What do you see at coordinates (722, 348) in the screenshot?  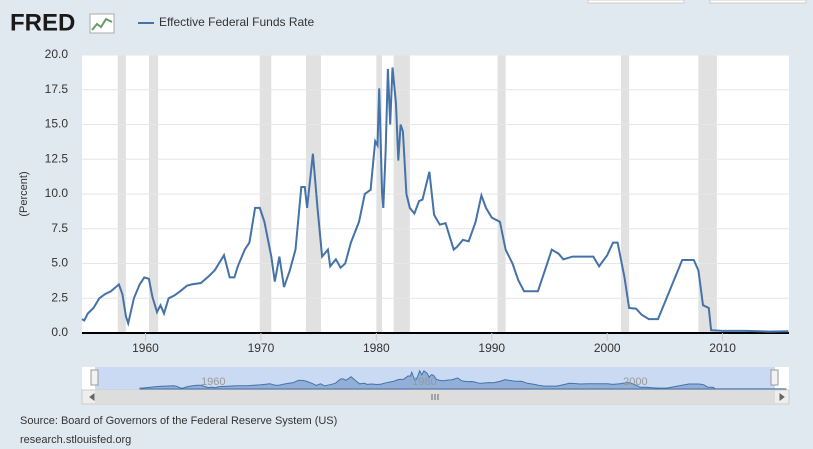 I see `x-tick-label: 2010` at bounding box center [722, 348].